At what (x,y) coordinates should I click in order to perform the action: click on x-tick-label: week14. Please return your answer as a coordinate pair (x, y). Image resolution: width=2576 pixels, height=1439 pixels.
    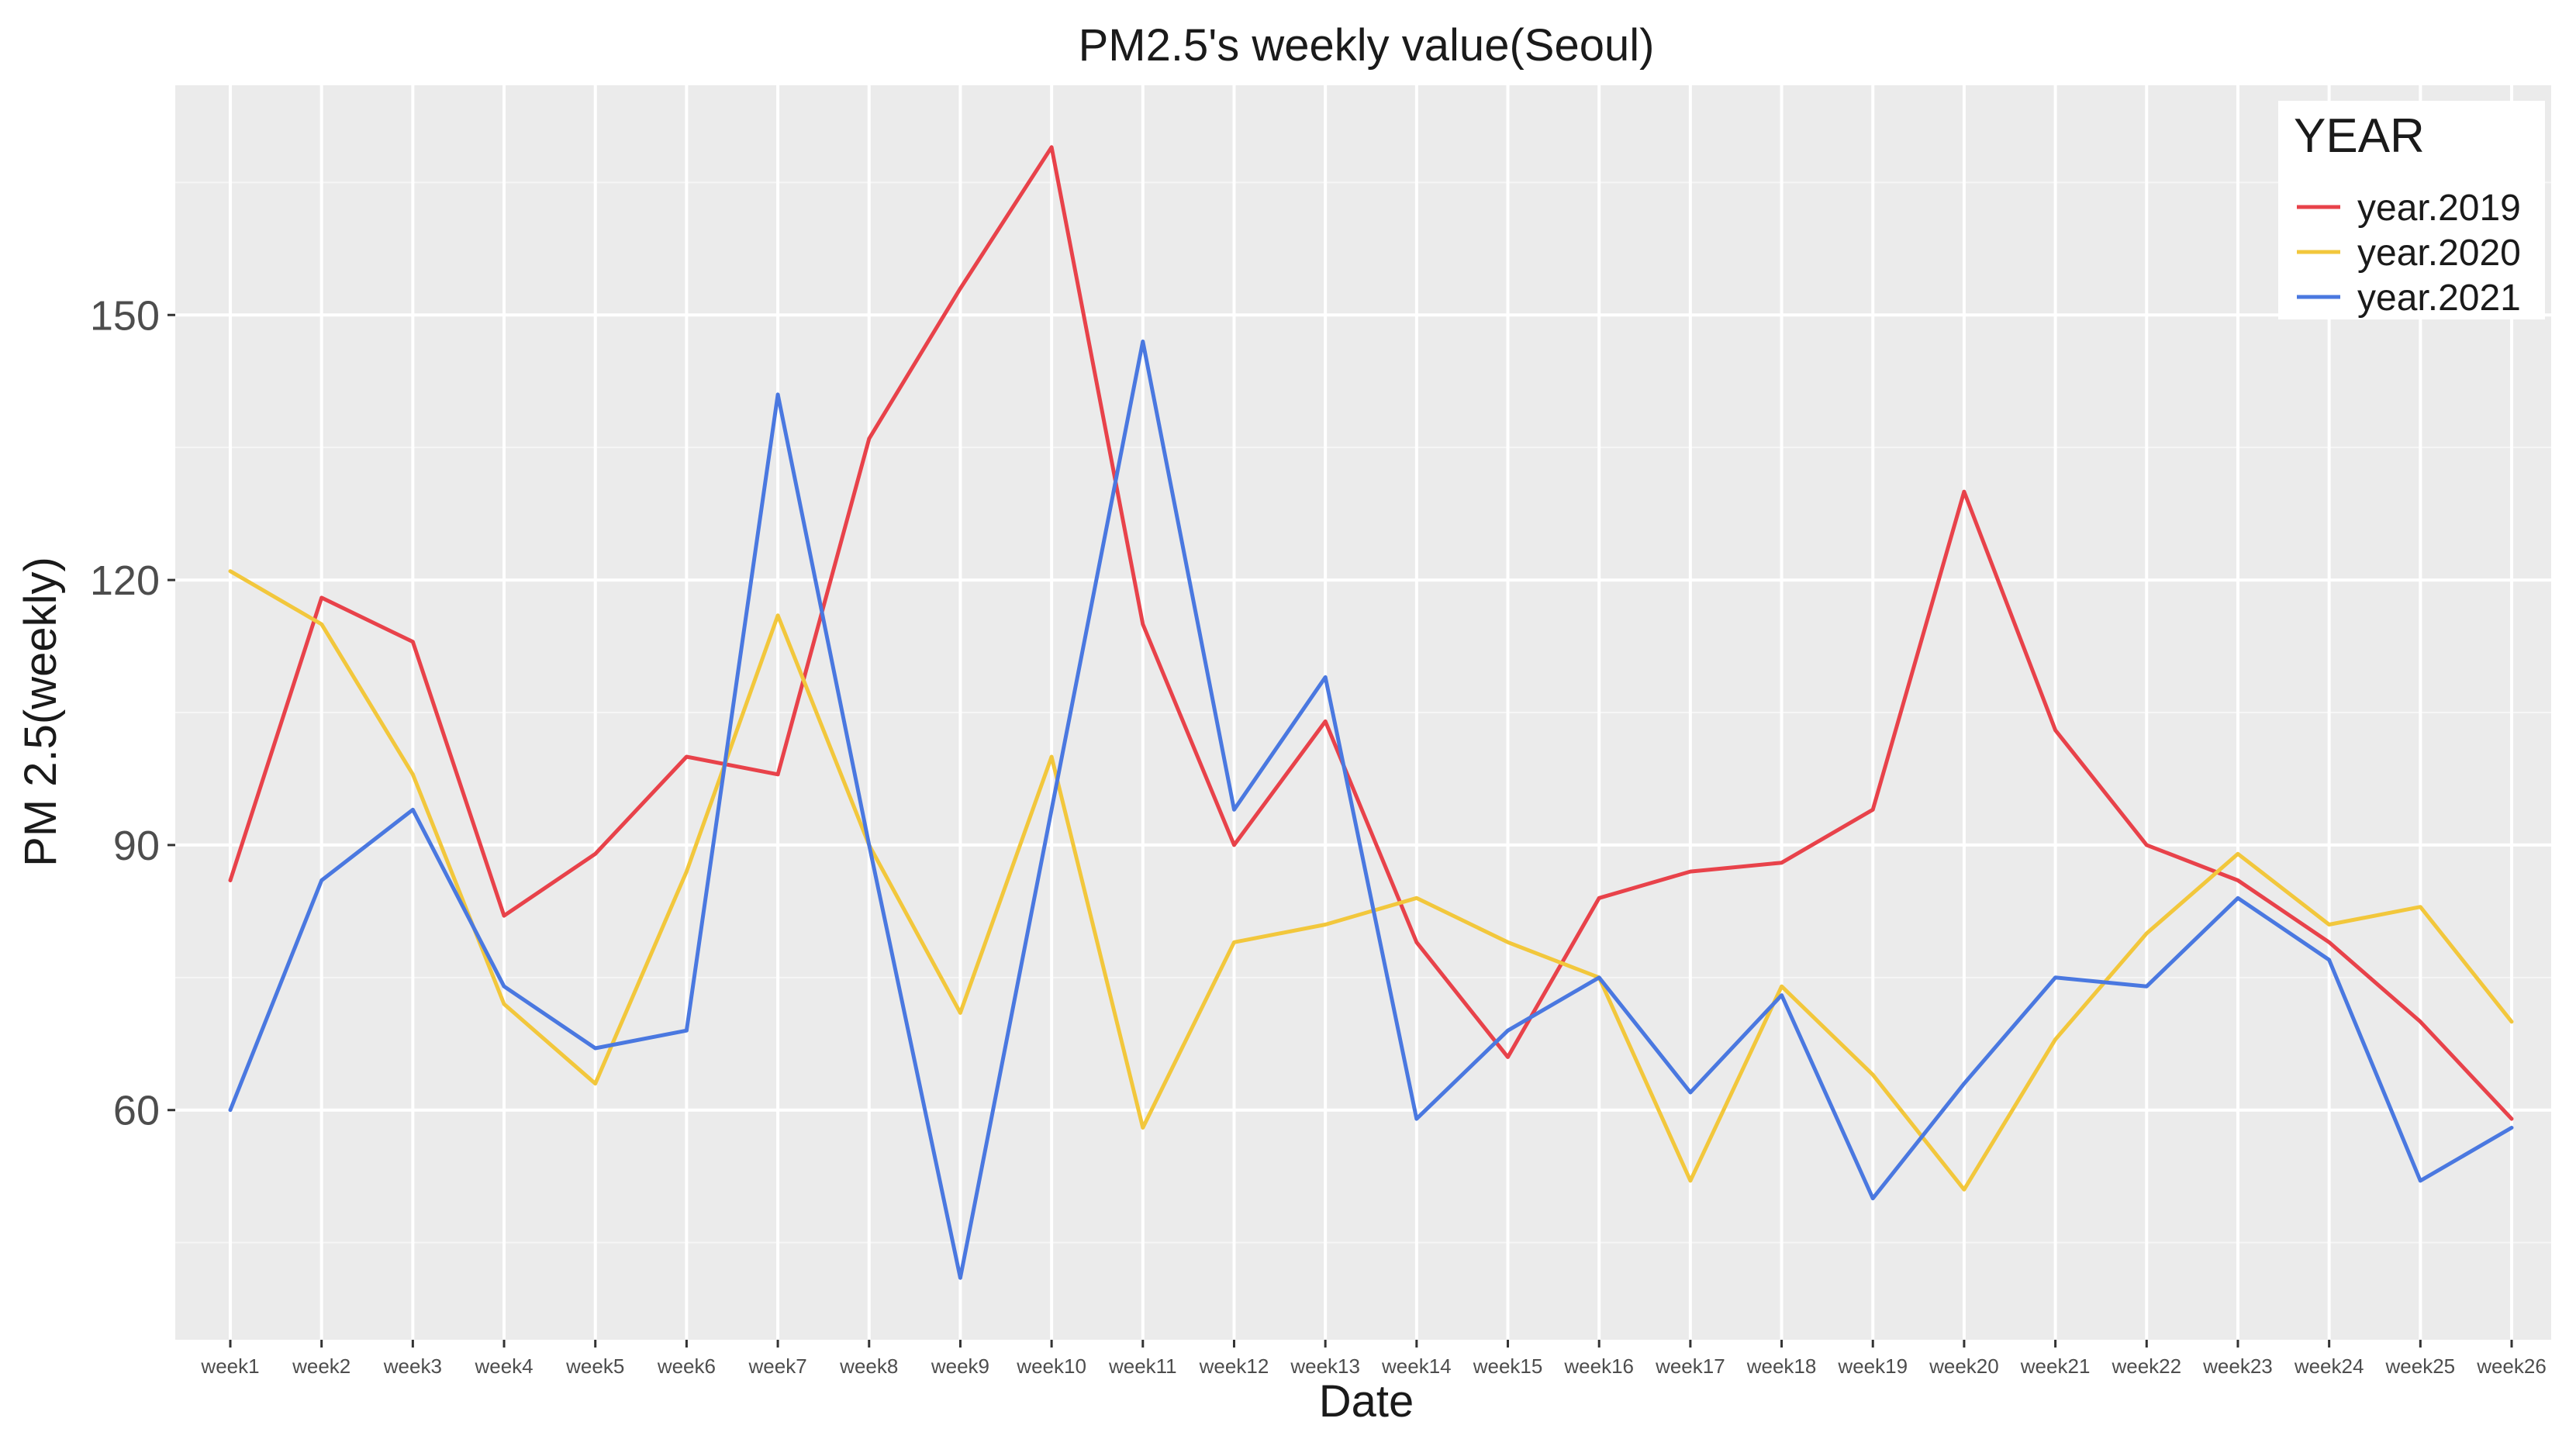
    Looking at the image, I should click on (1416, 1366).